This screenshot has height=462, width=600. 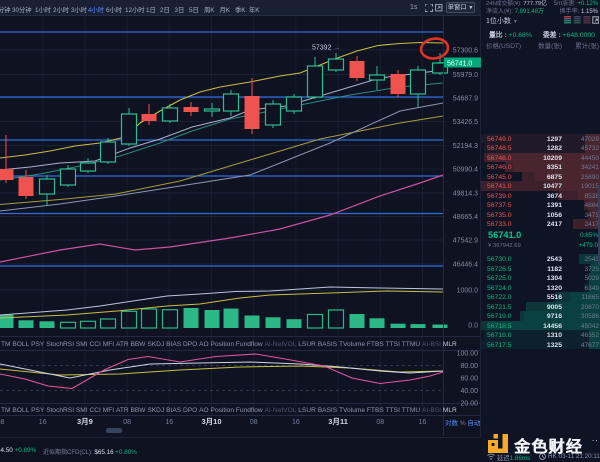 What do you see at coordinates (465, 122) in the screenshot?
I see `svg-text: 53426.5` at bounding box center [465, 122].